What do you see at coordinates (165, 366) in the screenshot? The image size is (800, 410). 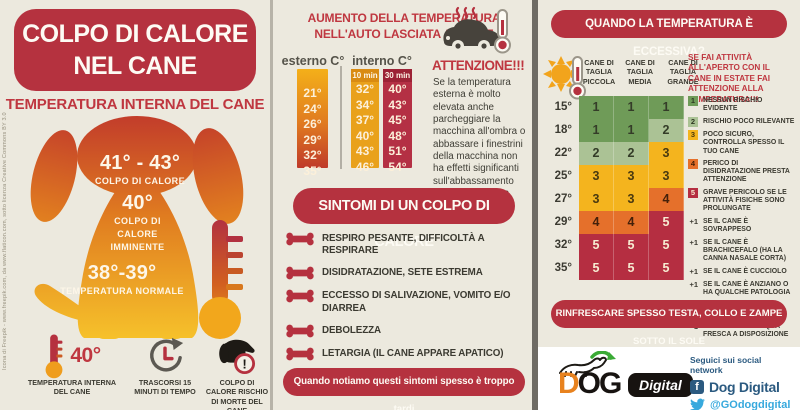 I see `timeline-step-15-minutes: TRASCORSI 15 MINUTI DI TEMPO` at bounding box center [165, 366].